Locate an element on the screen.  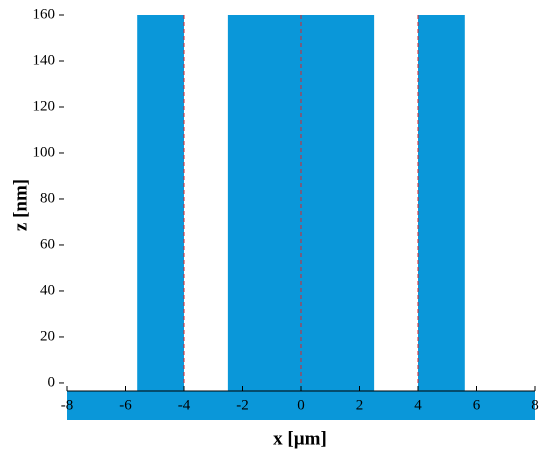
substrate is located at coordinates (301, 405).